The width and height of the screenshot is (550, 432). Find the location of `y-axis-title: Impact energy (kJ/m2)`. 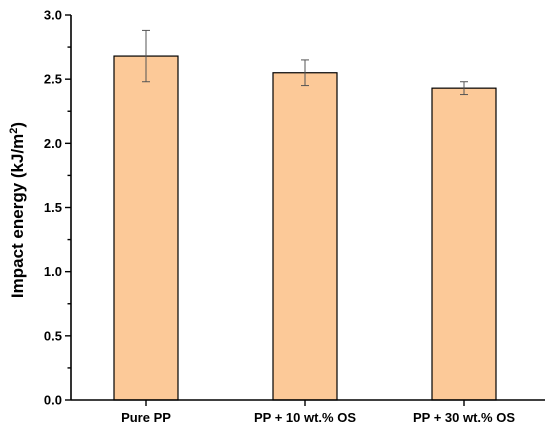

y-axis-title: Impact energy (kJ/m2) is located at coordinates (17, 210).